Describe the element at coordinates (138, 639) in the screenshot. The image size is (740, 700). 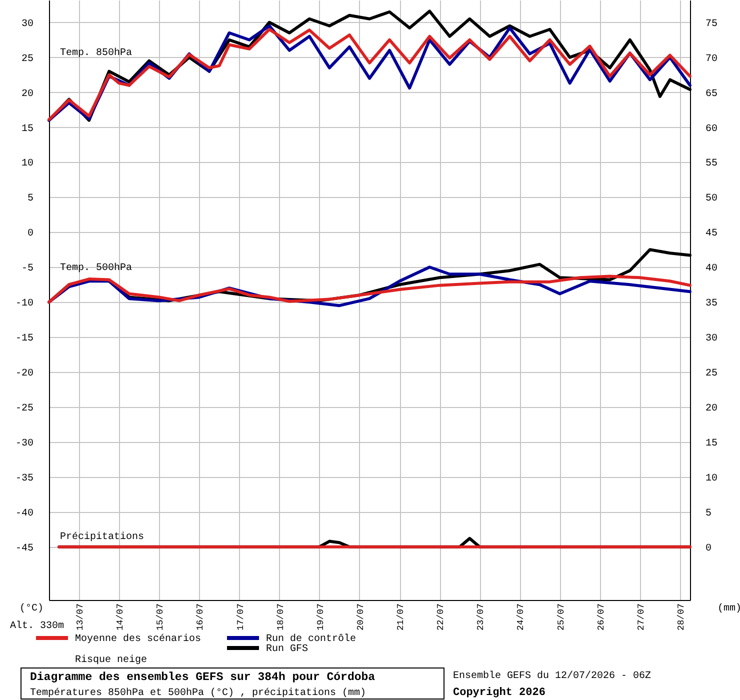
I see `legend-label: Moyenne des scénarios` at that location.